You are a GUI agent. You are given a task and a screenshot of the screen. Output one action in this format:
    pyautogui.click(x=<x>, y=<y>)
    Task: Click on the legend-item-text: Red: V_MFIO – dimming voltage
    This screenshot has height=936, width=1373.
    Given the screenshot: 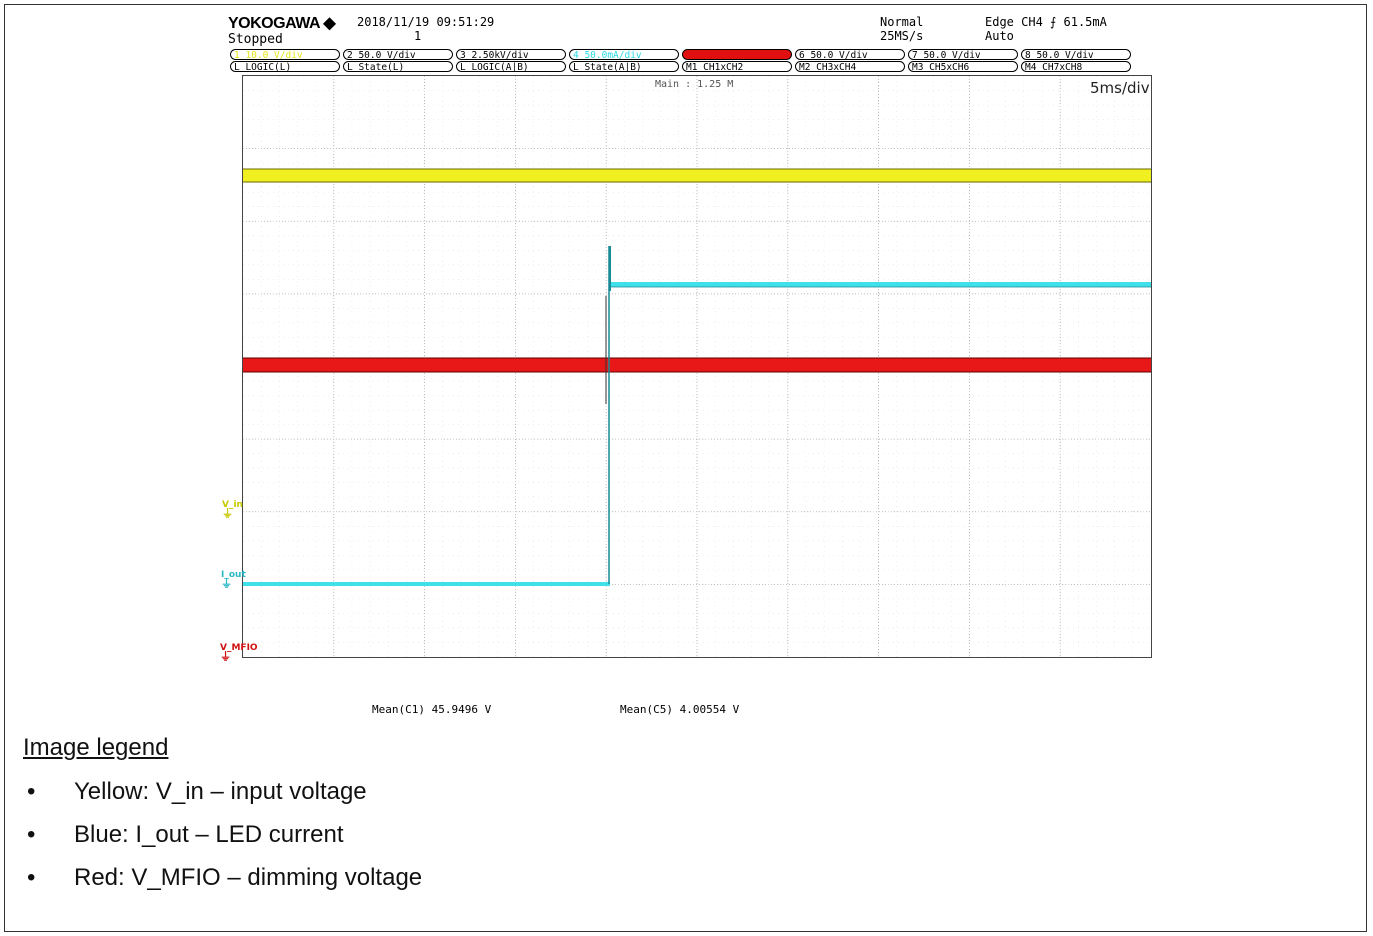 What is the action you would take?
    pyautogui.click(x=248, y=877)
    